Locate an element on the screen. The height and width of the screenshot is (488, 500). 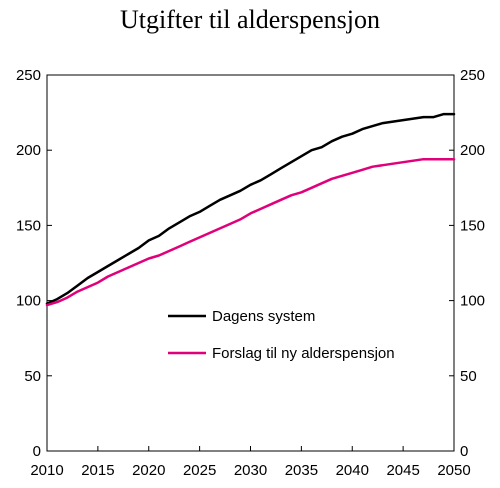
y-tick-label-right: 150 is located at coordinates (472, 225).